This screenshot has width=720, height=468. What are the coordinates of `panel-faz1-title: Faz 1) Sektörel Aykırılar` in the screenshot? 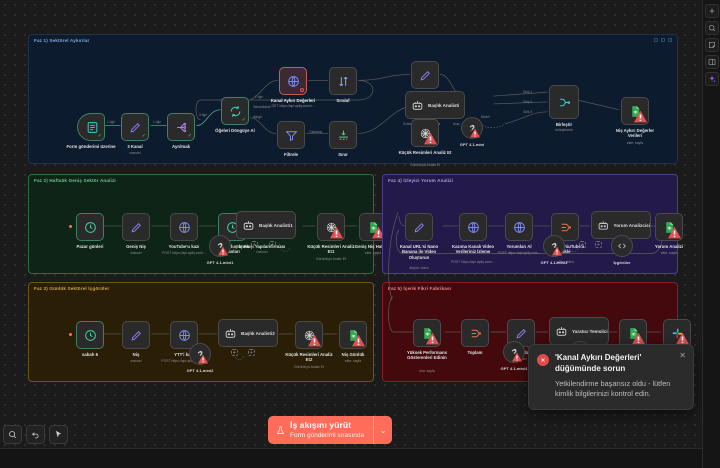 It's located at (62, 40).